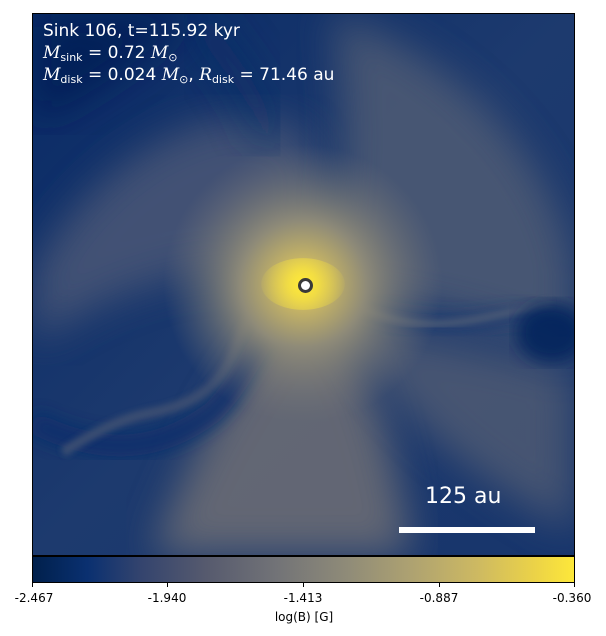 The image size is (606, 636). I want to click on top-left-dark-region, so click(113, 69).